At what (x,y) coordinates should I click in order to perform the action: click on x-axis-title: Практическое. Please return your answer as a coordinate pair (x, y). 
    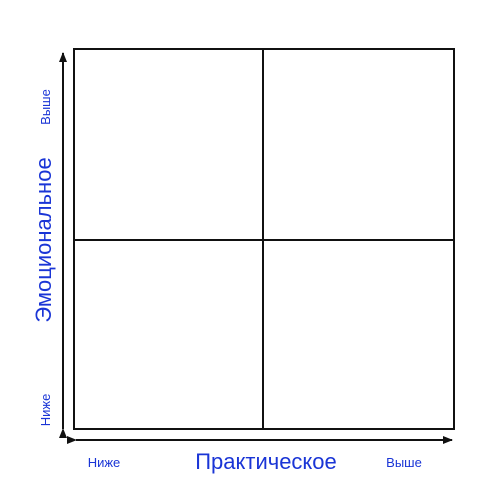
    Looking at the image, I should click on (266, 461).